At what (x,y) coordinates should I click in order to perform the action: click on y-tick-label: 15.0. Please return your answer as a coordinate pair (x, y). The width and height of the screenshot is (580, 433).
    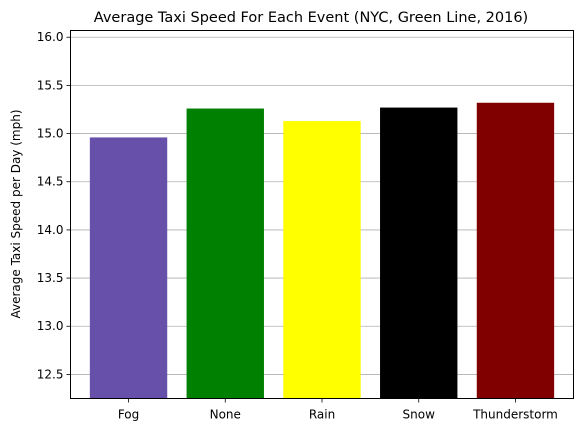
    Looking at the image, I should click on (50, 134).